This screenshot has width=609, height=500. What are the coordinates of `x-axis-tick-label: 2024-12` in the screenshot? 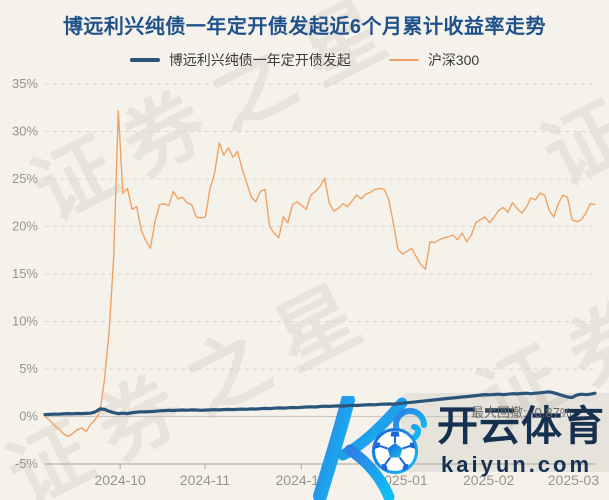 It's located at (302, 480).